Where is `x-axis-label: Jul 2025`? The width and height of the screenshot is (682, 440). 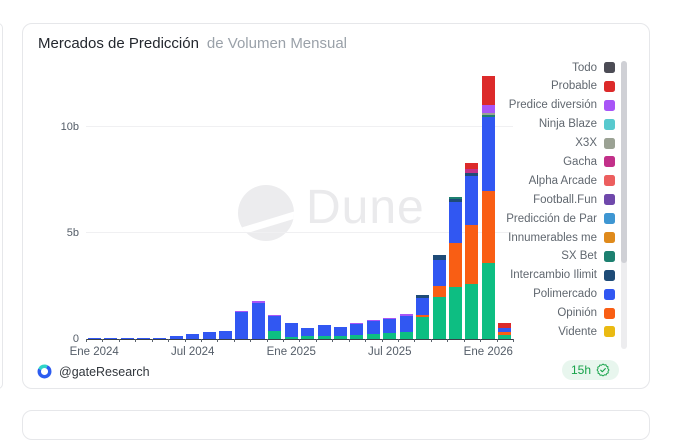
x-axis-label: Jul 2025 is located at coordinates (389, 352).